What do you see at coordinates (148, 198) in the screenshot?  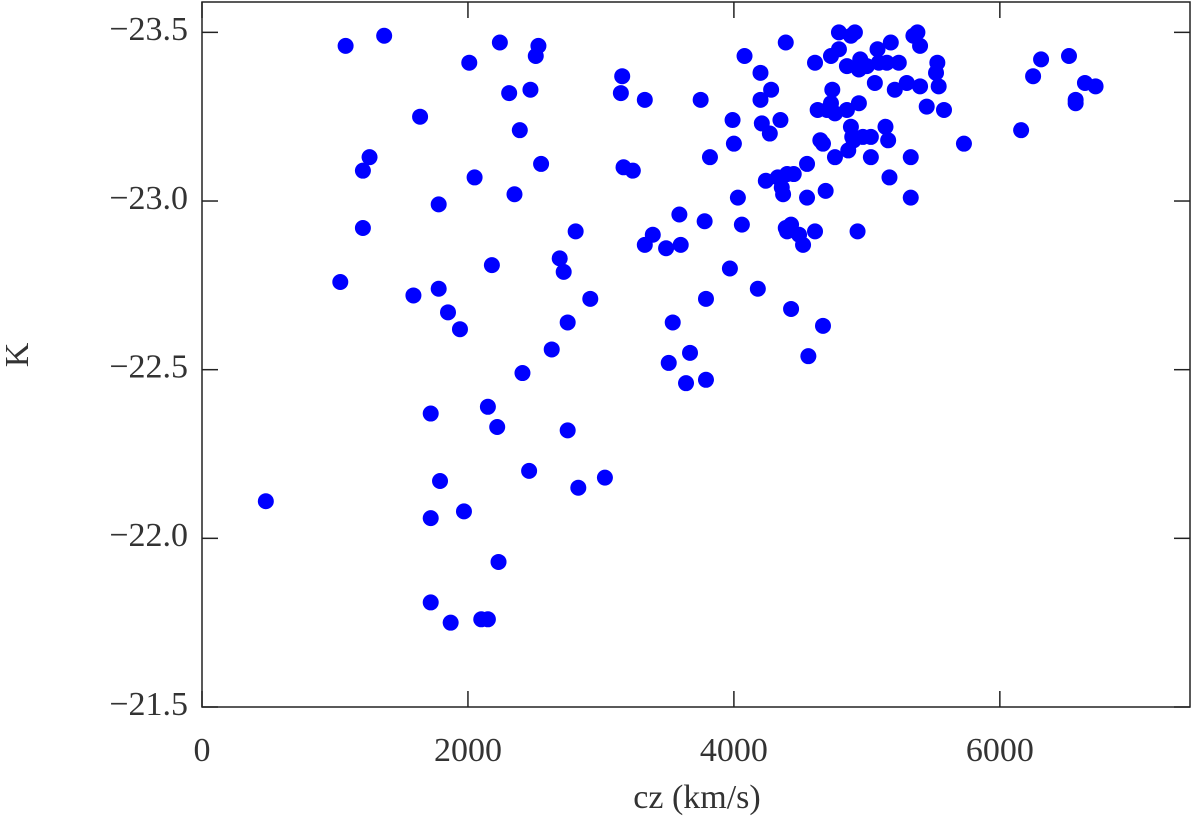 I see `y-tick-label: −23.0` at bounding box center [148, 198].